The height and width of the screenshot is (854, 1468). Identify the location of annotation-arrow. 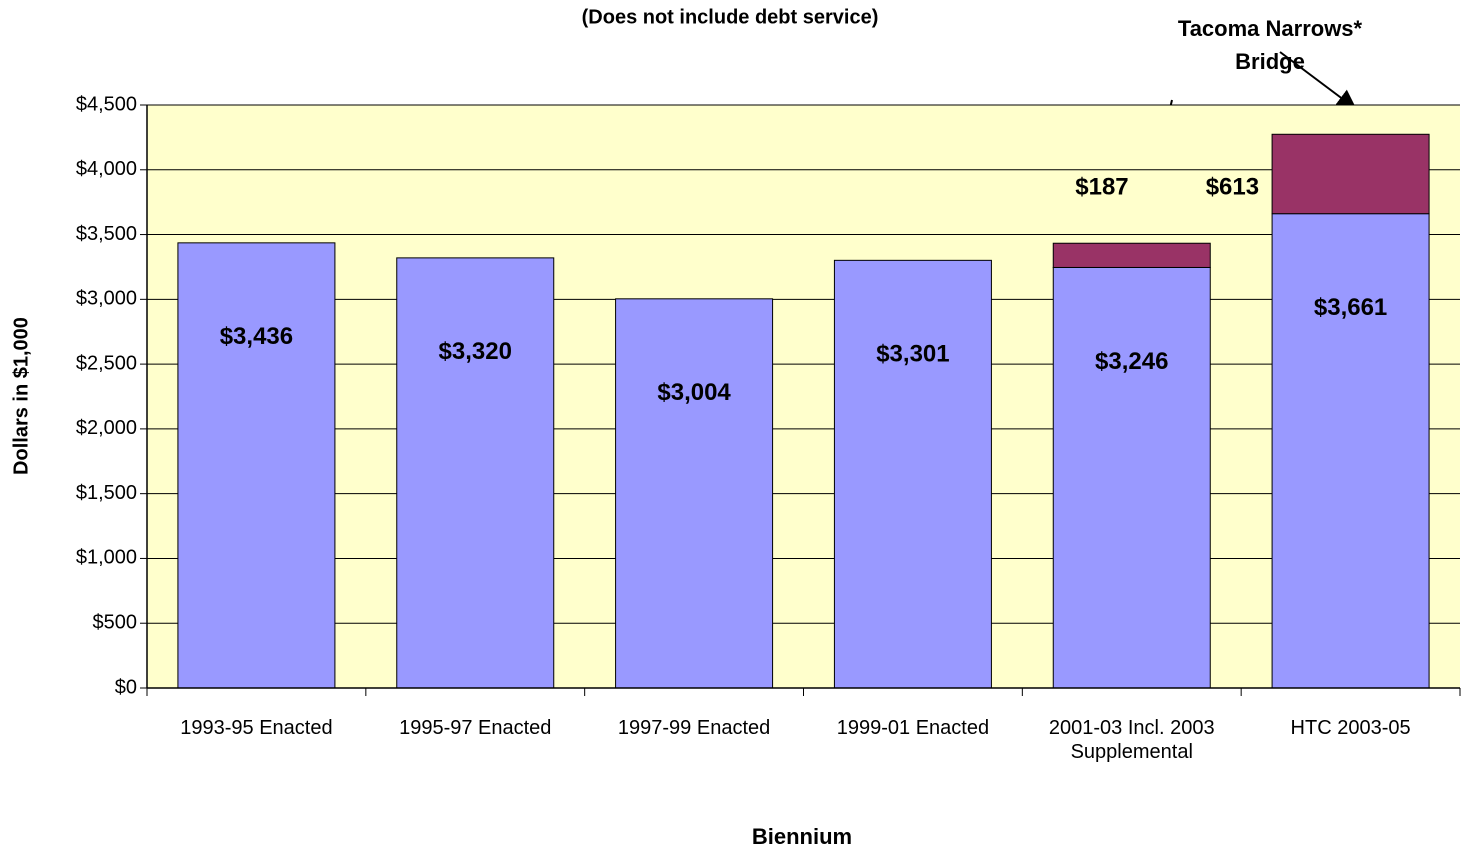
(1318, 80).